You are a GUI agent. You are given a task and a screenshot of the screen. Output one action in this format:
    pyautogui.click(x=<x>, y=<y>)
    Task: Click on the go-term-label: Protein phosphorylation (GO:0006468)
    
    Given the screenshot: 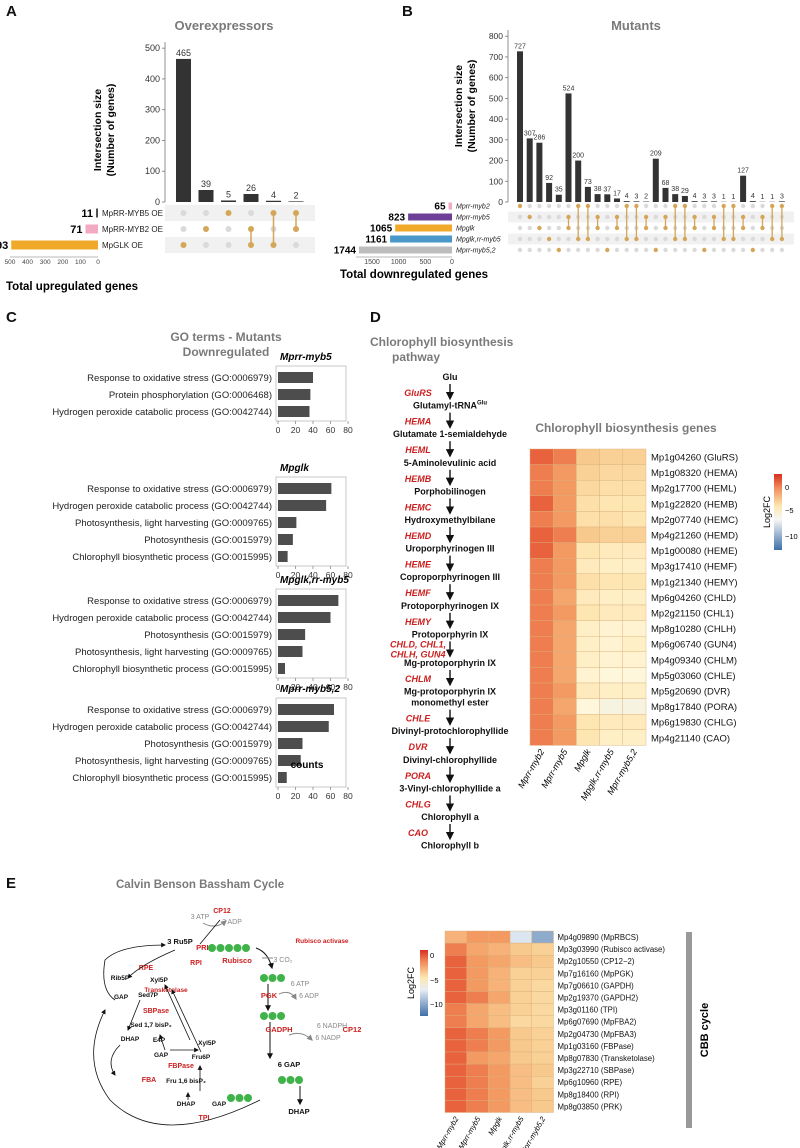 What is the action you would take?
    pyautogui.click(x=190, y=395)
    